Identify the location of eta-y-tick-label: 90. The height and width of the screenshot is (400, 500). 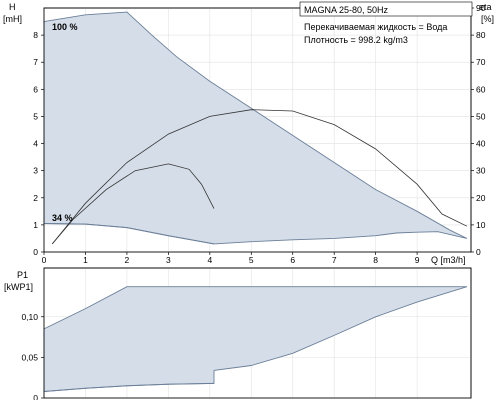
(481, 8).